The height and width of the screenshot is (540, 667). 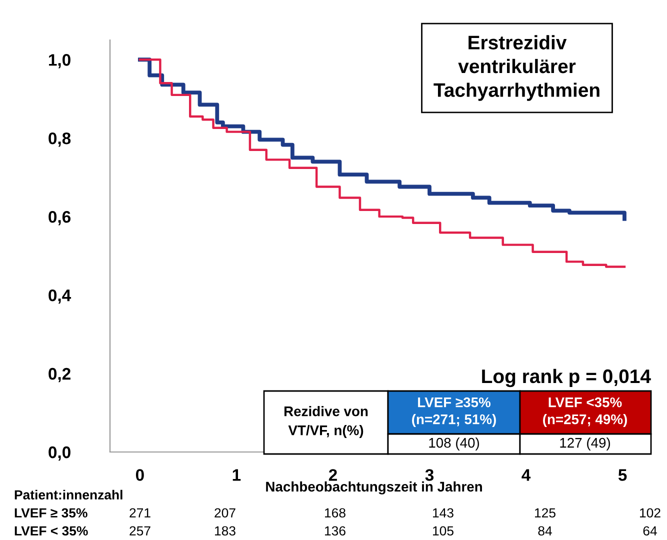 What do you see at coordinates (332, 475) in the screenshot?
I see `x-tick-label: 2` at bounding box center [332, 475].